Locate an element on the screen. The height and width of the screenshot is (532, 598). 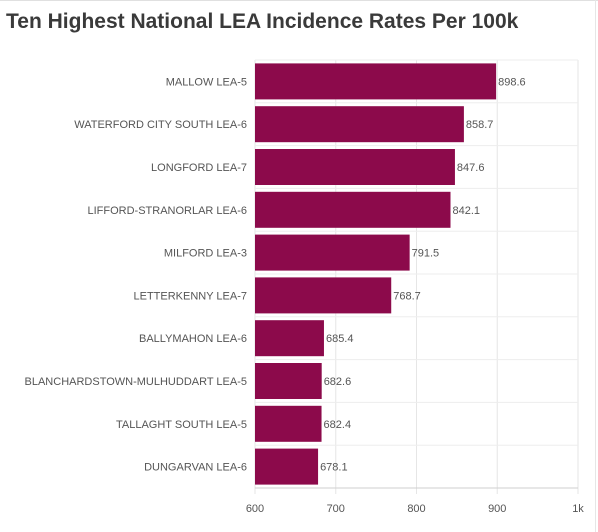
value-label: 791.5 is located at coordinates (426, 254).